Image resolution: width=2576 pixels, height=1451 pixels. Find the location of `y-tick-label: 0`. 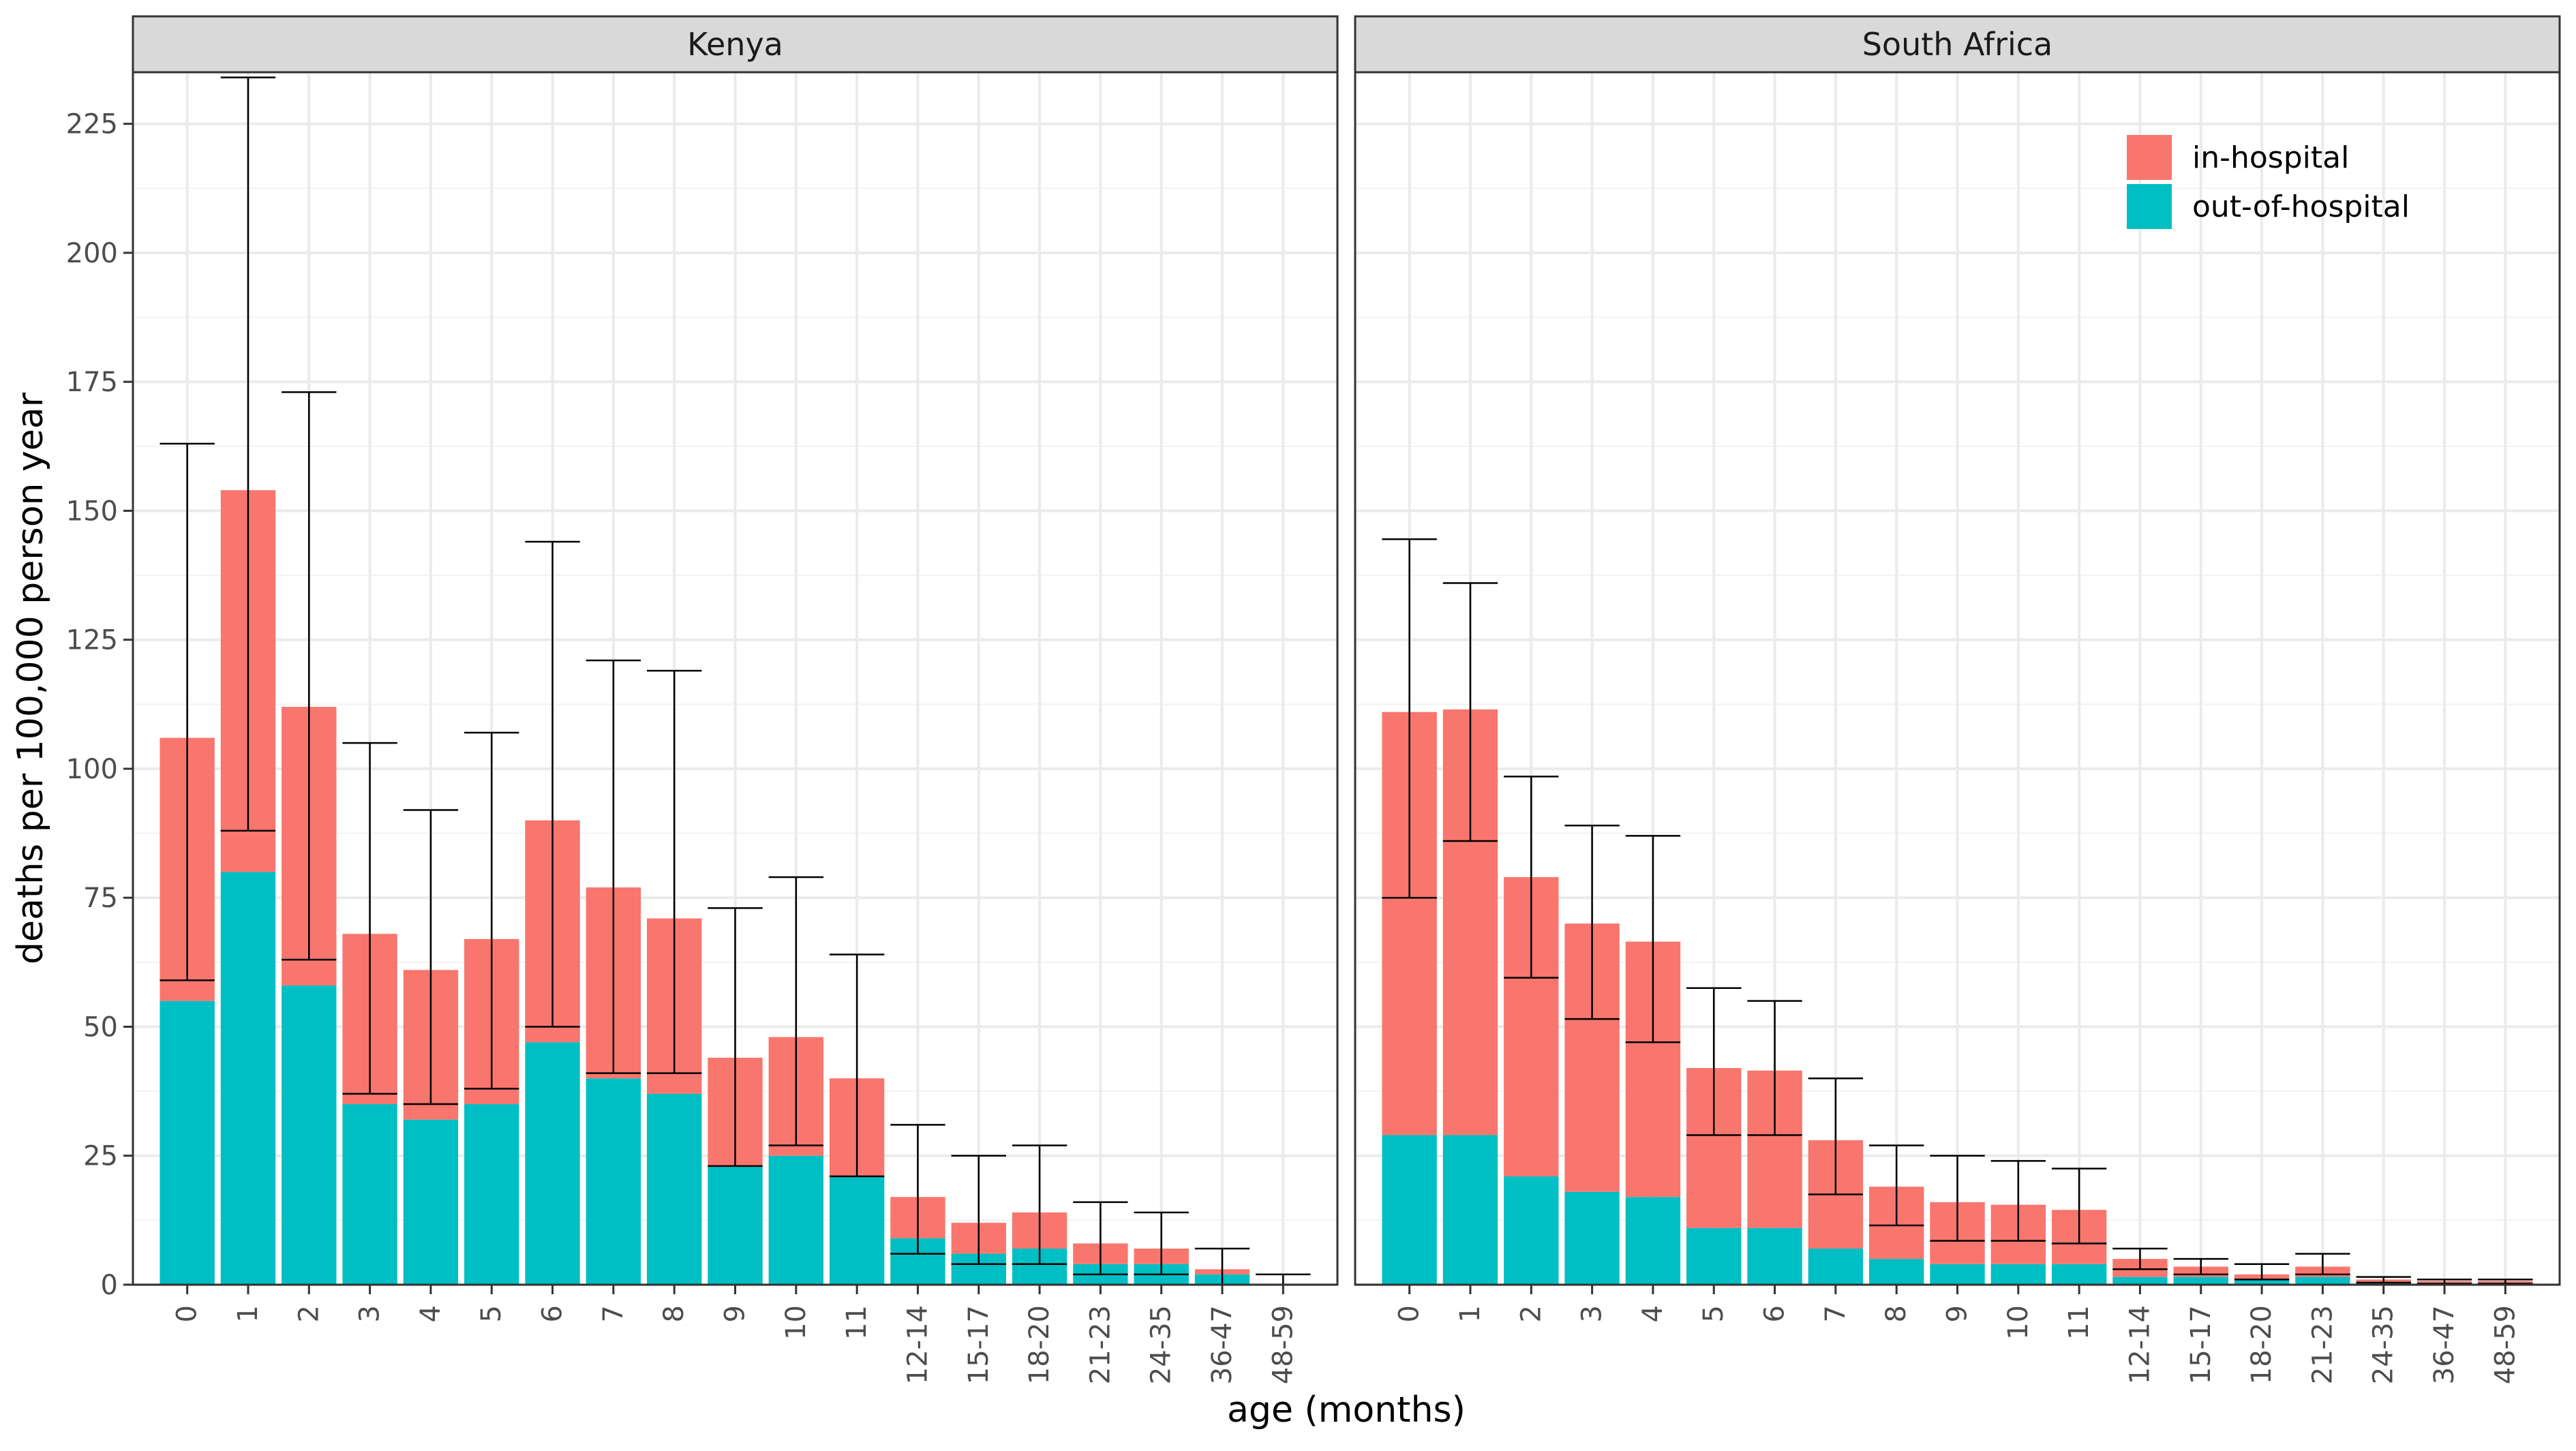

y-tick-label: 0 is located at coordinates (109, 1285).